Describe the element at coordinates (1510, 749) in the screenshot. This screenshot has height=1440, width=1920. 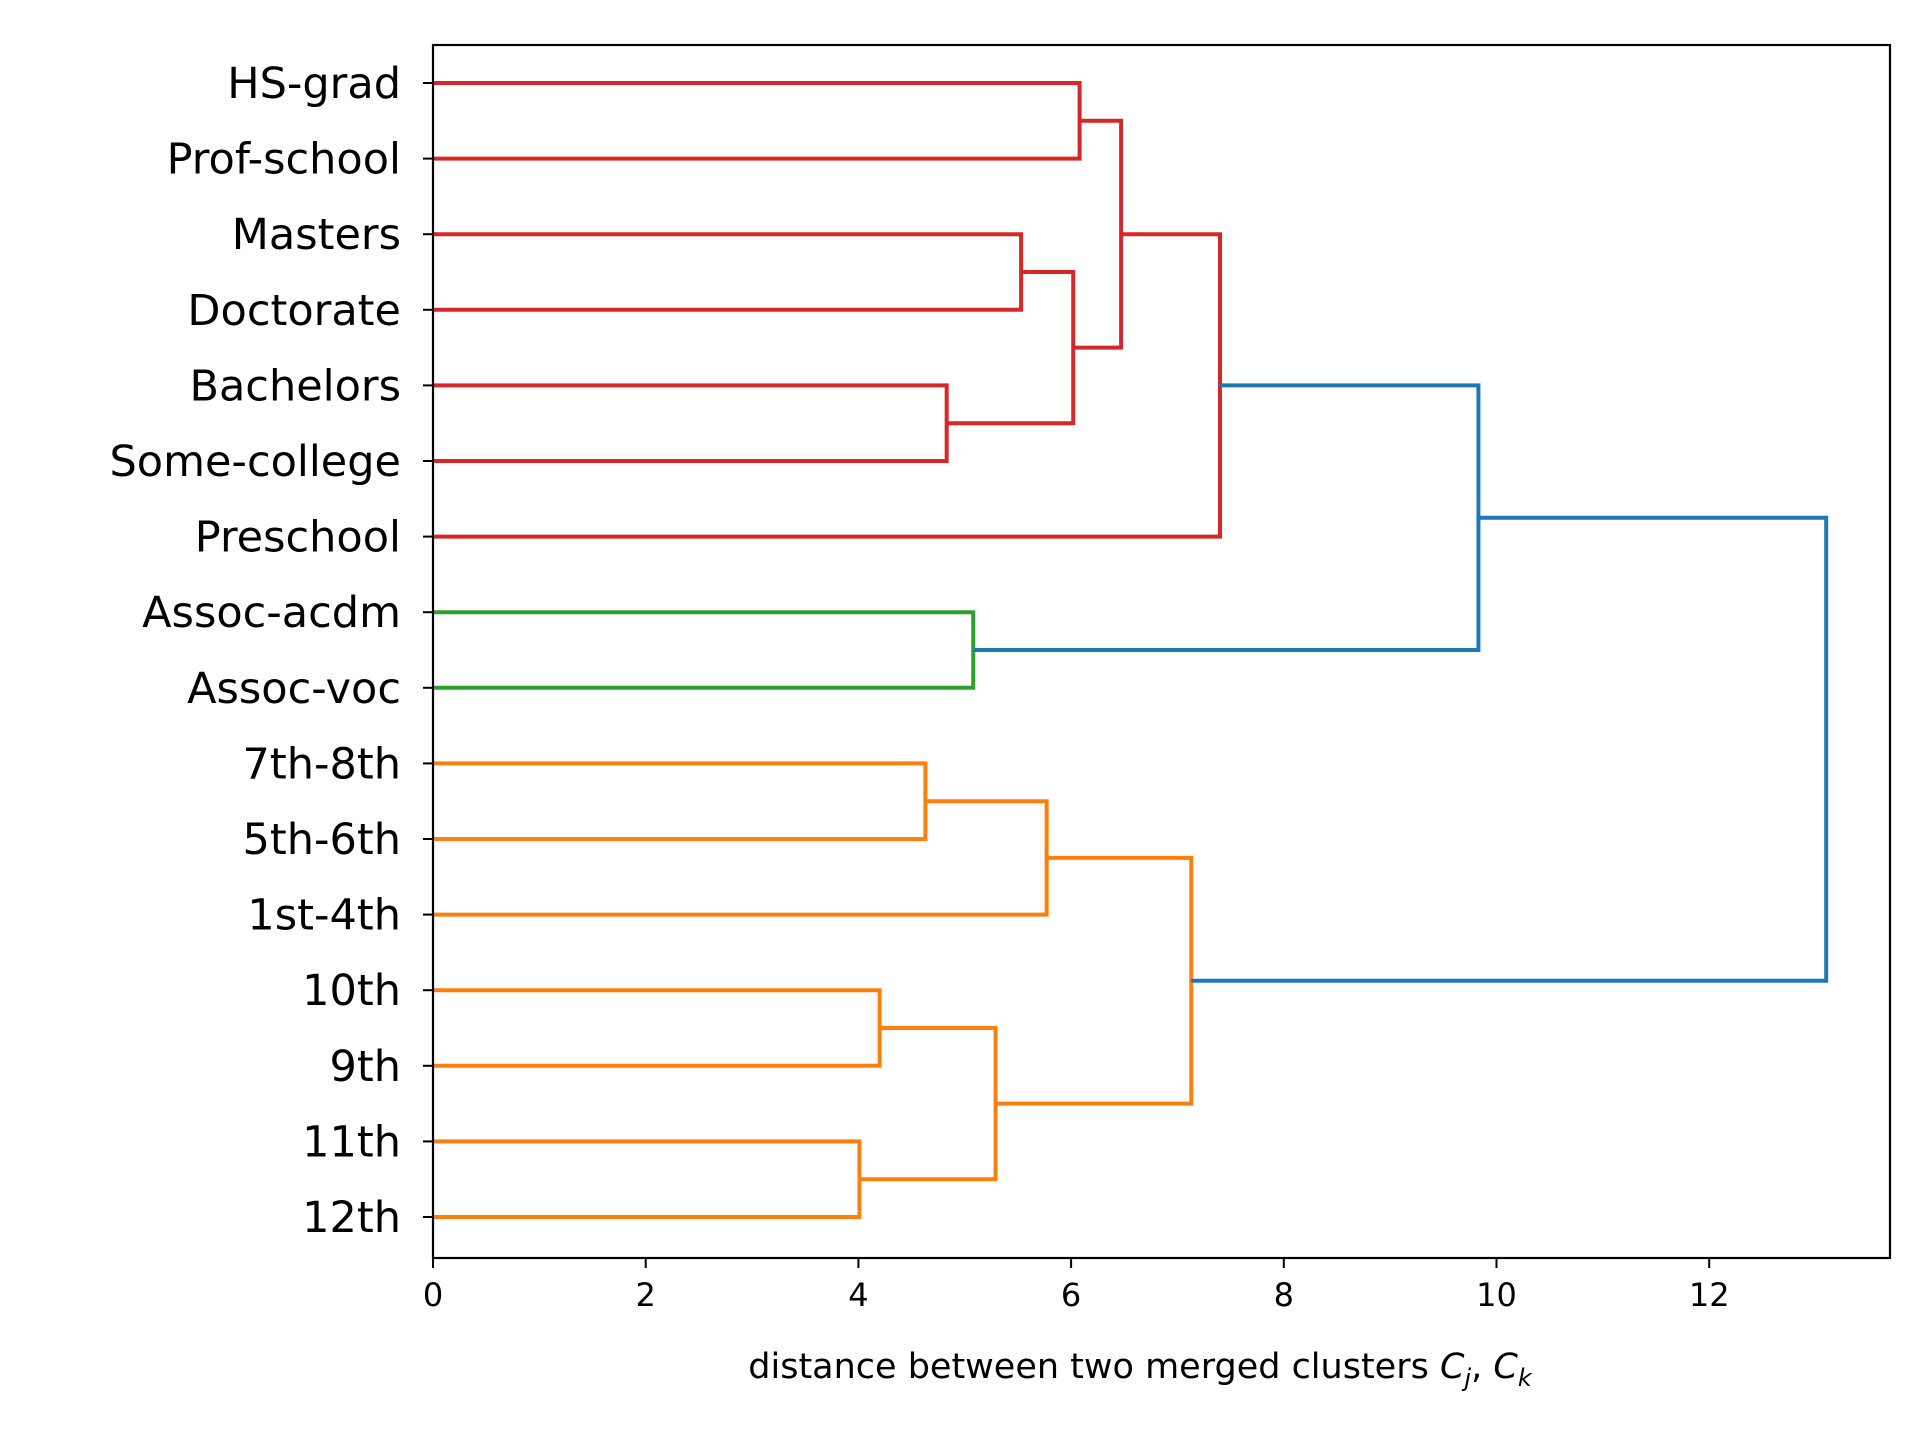
I see `link-c15` at that location.